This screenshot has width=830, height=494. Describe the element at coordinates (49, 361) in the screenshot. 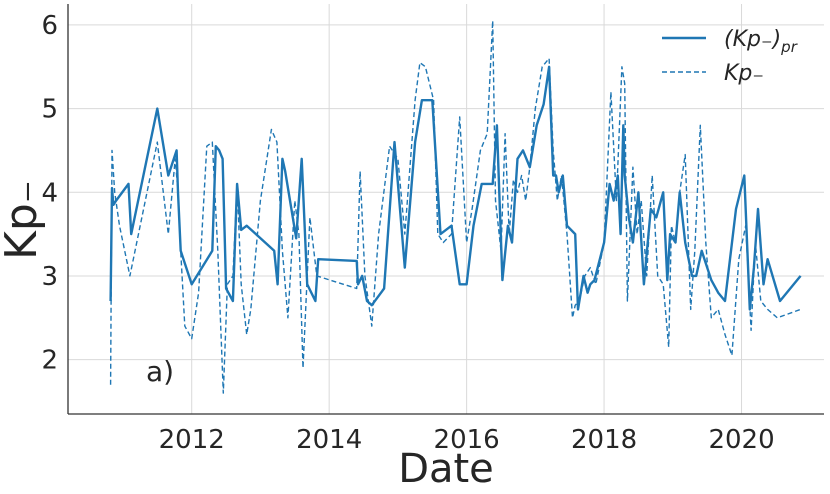

I see `y-tick-label: 2` at that location.